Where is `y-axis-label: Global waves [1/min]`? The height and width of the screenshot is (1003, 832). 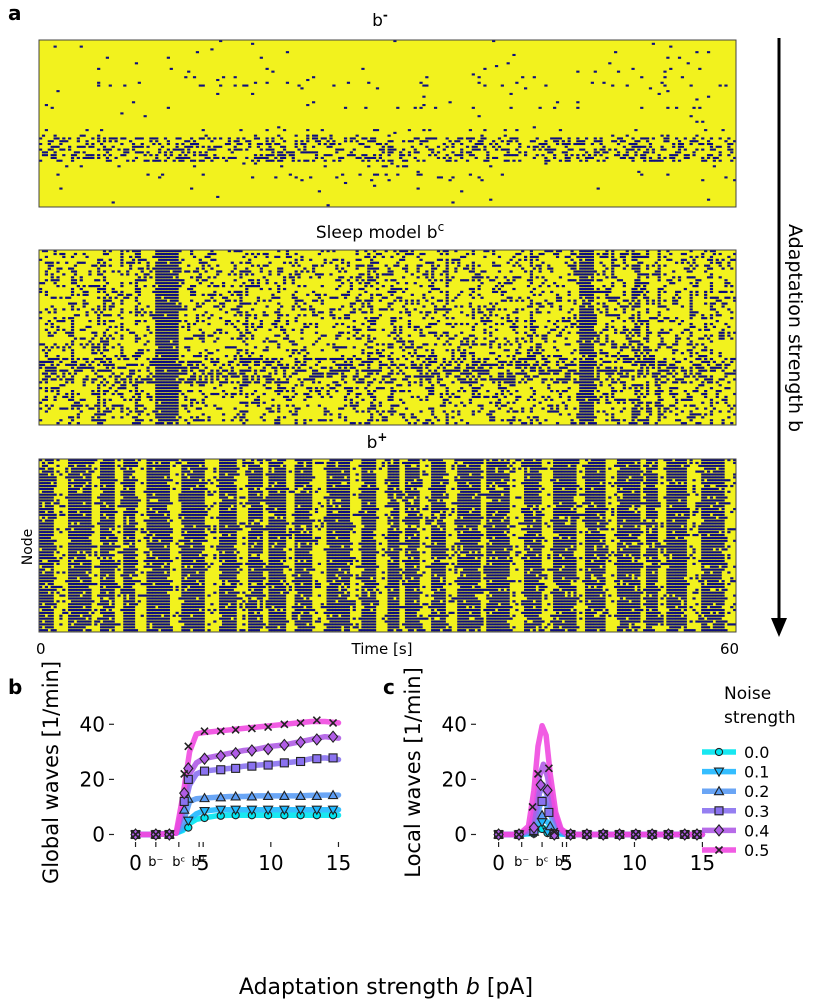 y-axis-label: Global waves [1/min] is located at coordinates (51, 772).